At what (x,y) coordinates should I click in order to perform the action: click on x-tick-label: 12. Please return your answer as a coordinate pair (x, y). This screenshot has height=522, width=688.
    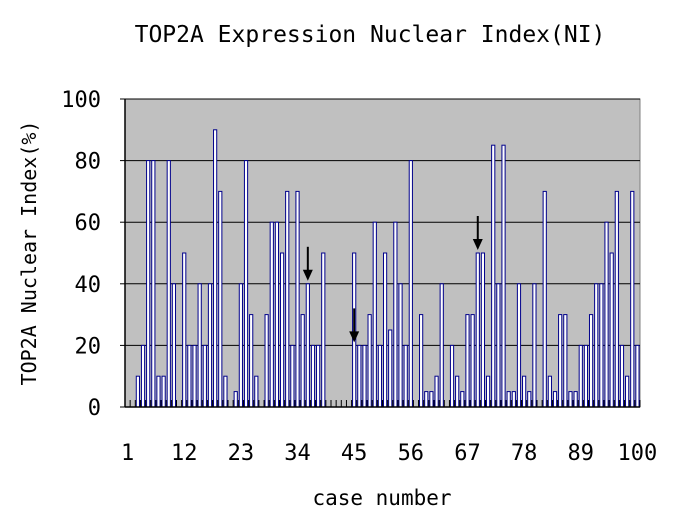
    Looking at the image, I should click on (184, 453).